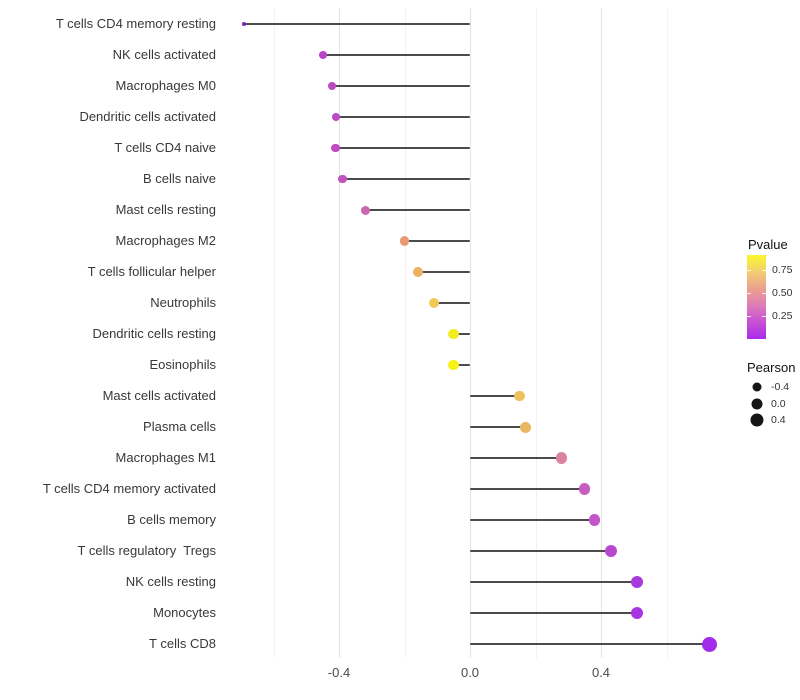 Image resolution: width=800 pixels, height=700 pixels. Describe the element at coordinates (183, 364) in the screenshot. I see `y-axis-label: Eosinophils` at that location.